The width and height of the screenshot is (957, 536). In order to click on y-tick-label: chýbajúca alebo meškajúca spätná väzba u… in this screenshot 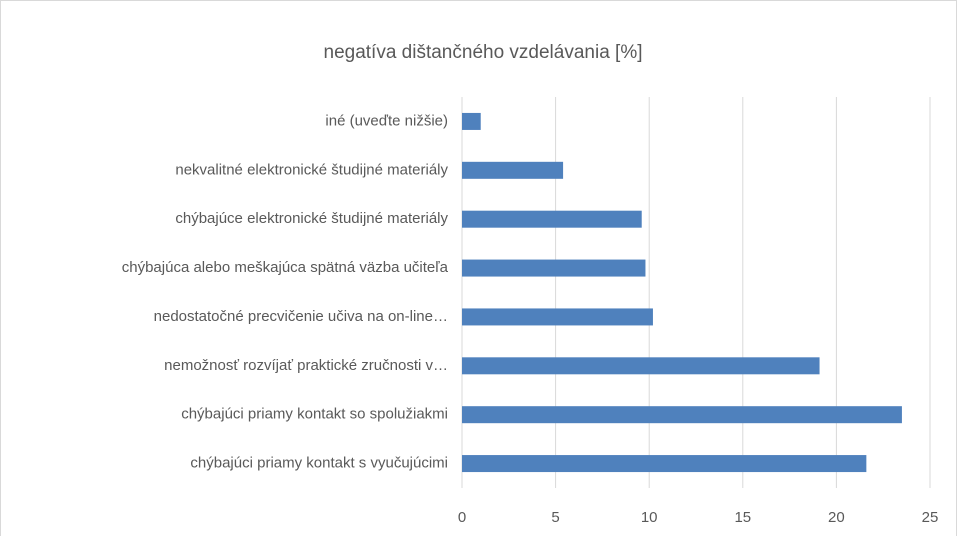, I will do `click(285, 267)`.